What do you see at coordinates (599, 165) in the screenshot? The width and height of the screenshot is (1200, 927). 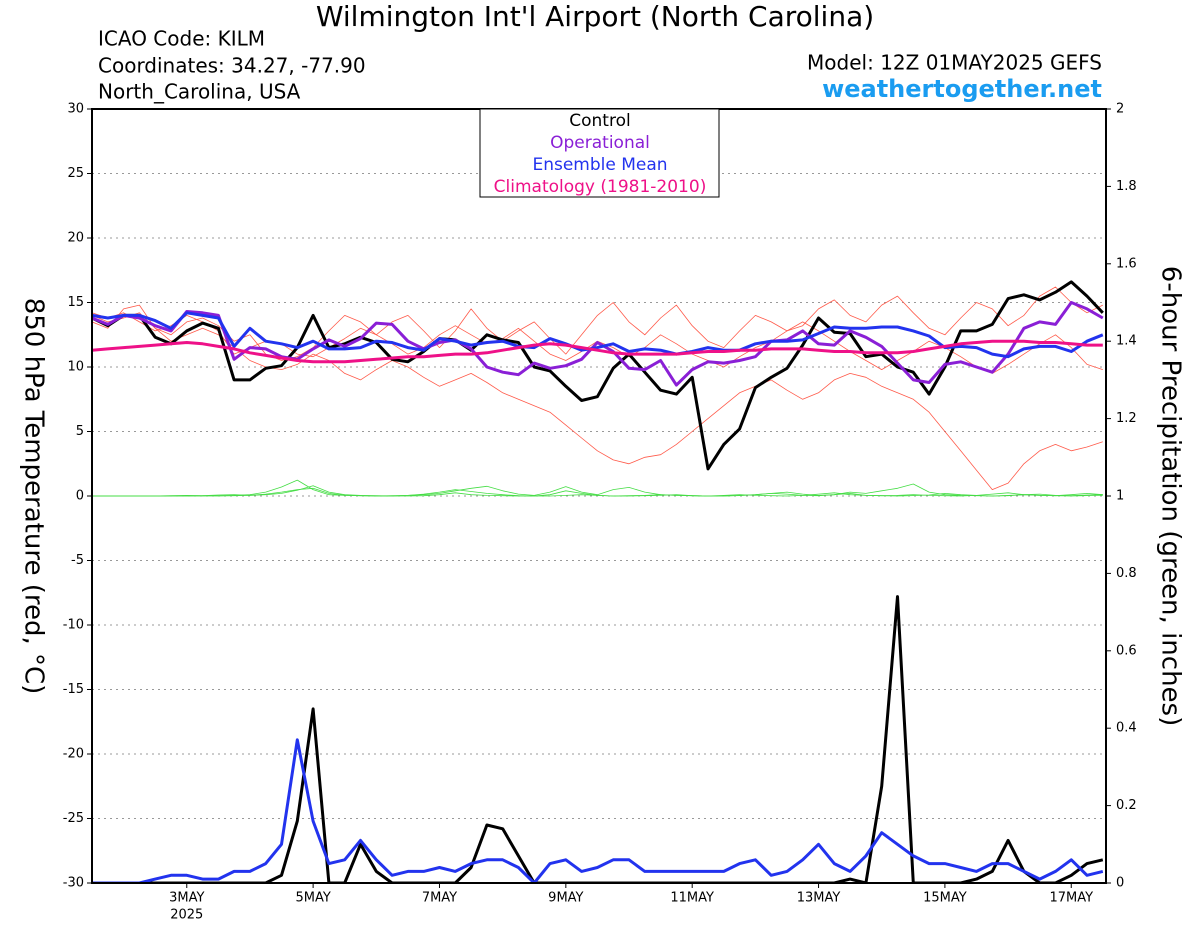 I see `legend-entry: Ensemble Mean` at bounding box center [599, 165].